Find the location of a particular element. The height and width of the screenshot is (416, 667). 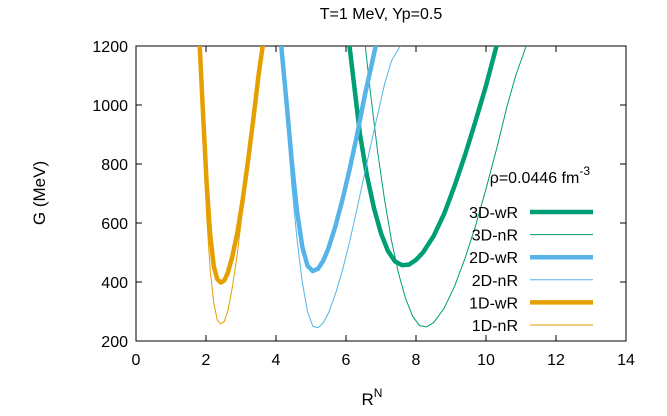

y-tick-label: 600 is located at coordinates (114, 224).